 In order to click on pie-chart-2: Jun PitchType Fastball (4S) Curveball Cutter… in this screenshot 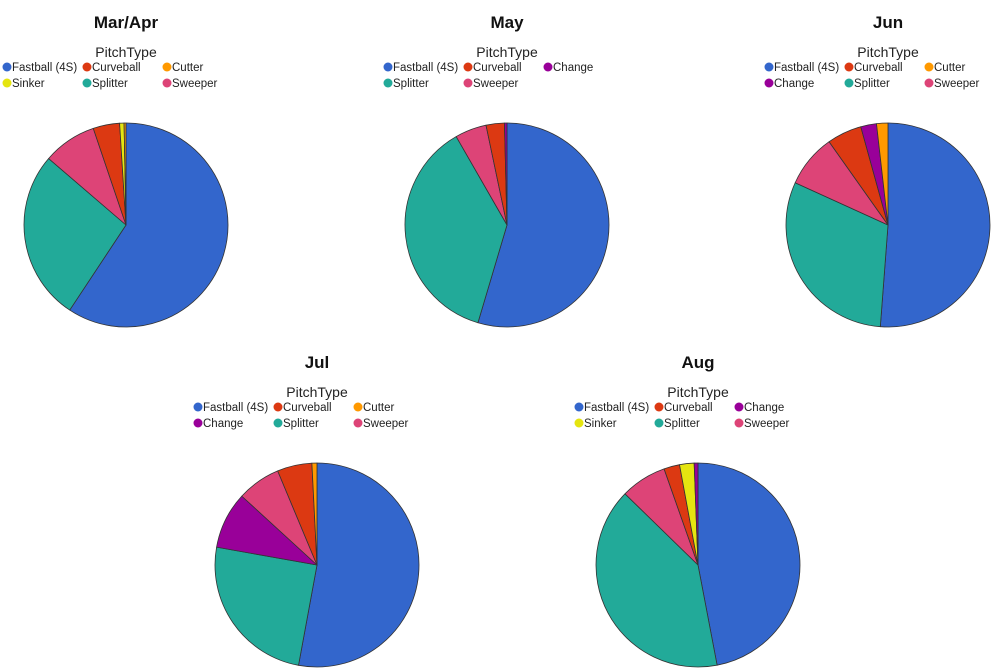, I will do `click(877, 170)`.